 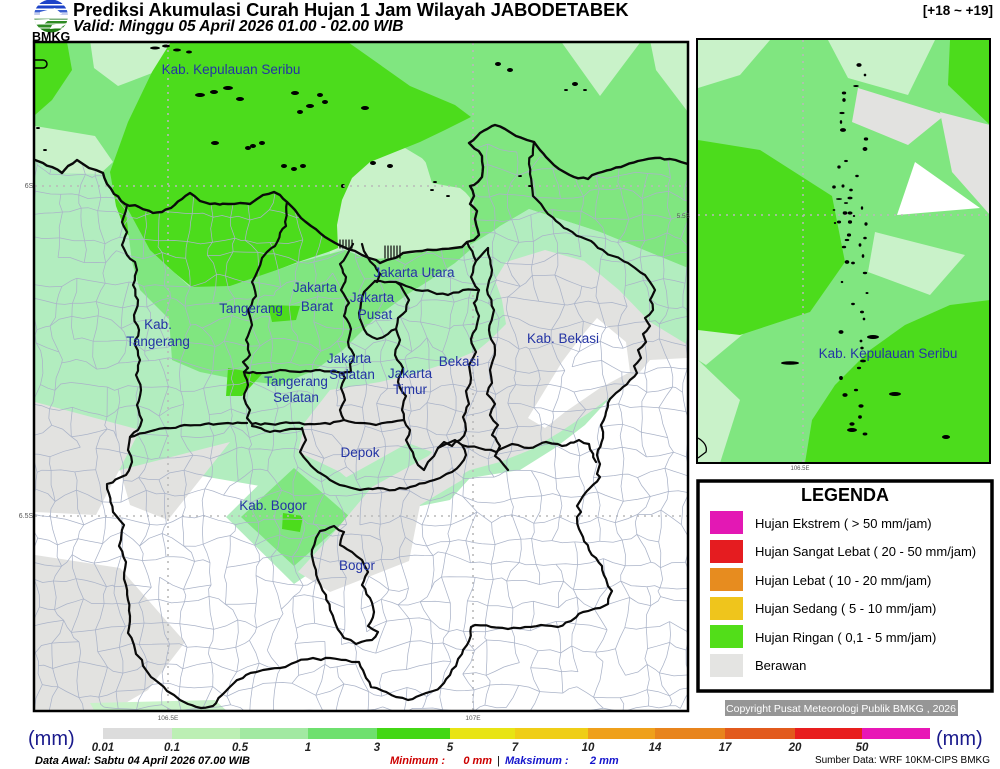 What do you see at coordinates (51, 37) in the screenshot?
I see `svg-text: BMKG` at bounding box center [51, 37].